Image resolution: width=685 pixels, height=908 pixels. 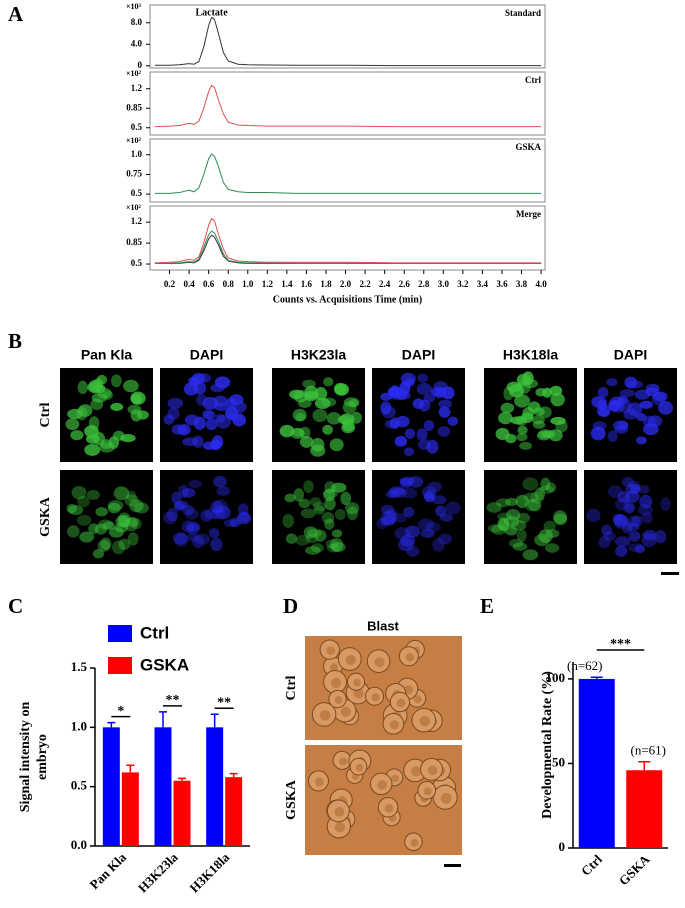 What do you see at coordinates (562, 846) in the screenshot?
I see `y-tick-label: 0` at bounding box center [562, 846].